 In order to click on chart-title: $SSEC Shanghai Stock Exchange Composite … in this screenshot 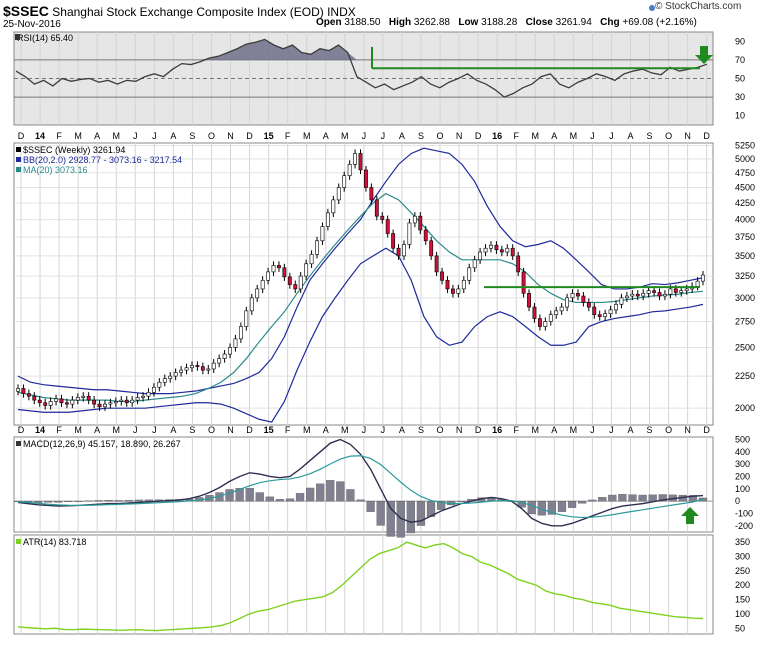, I will do `click(179, 11)`.